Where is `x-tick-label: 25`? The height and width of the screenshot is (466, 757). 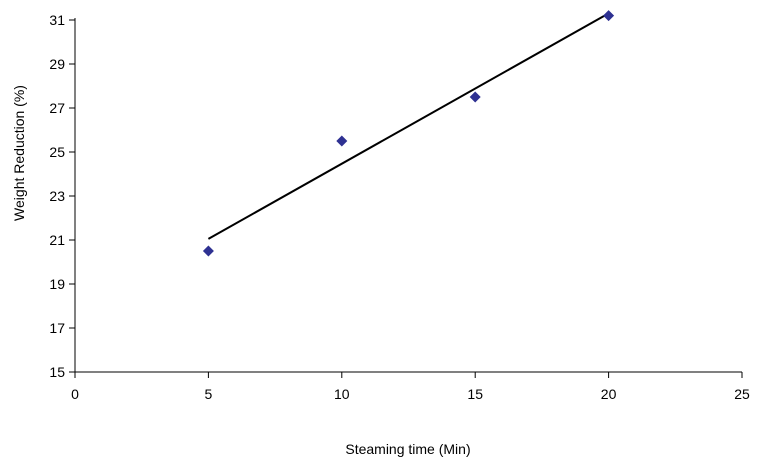
x-tick-label: 25 is located at coordinates (742, 394).